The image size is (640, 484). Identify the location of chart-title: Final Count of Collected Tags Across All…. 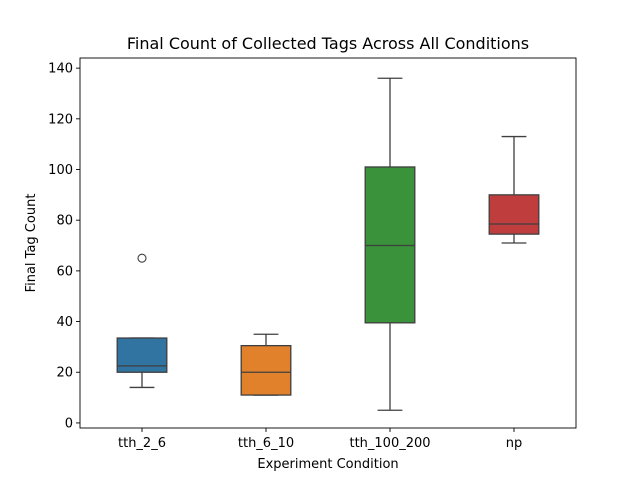
(328, 43).